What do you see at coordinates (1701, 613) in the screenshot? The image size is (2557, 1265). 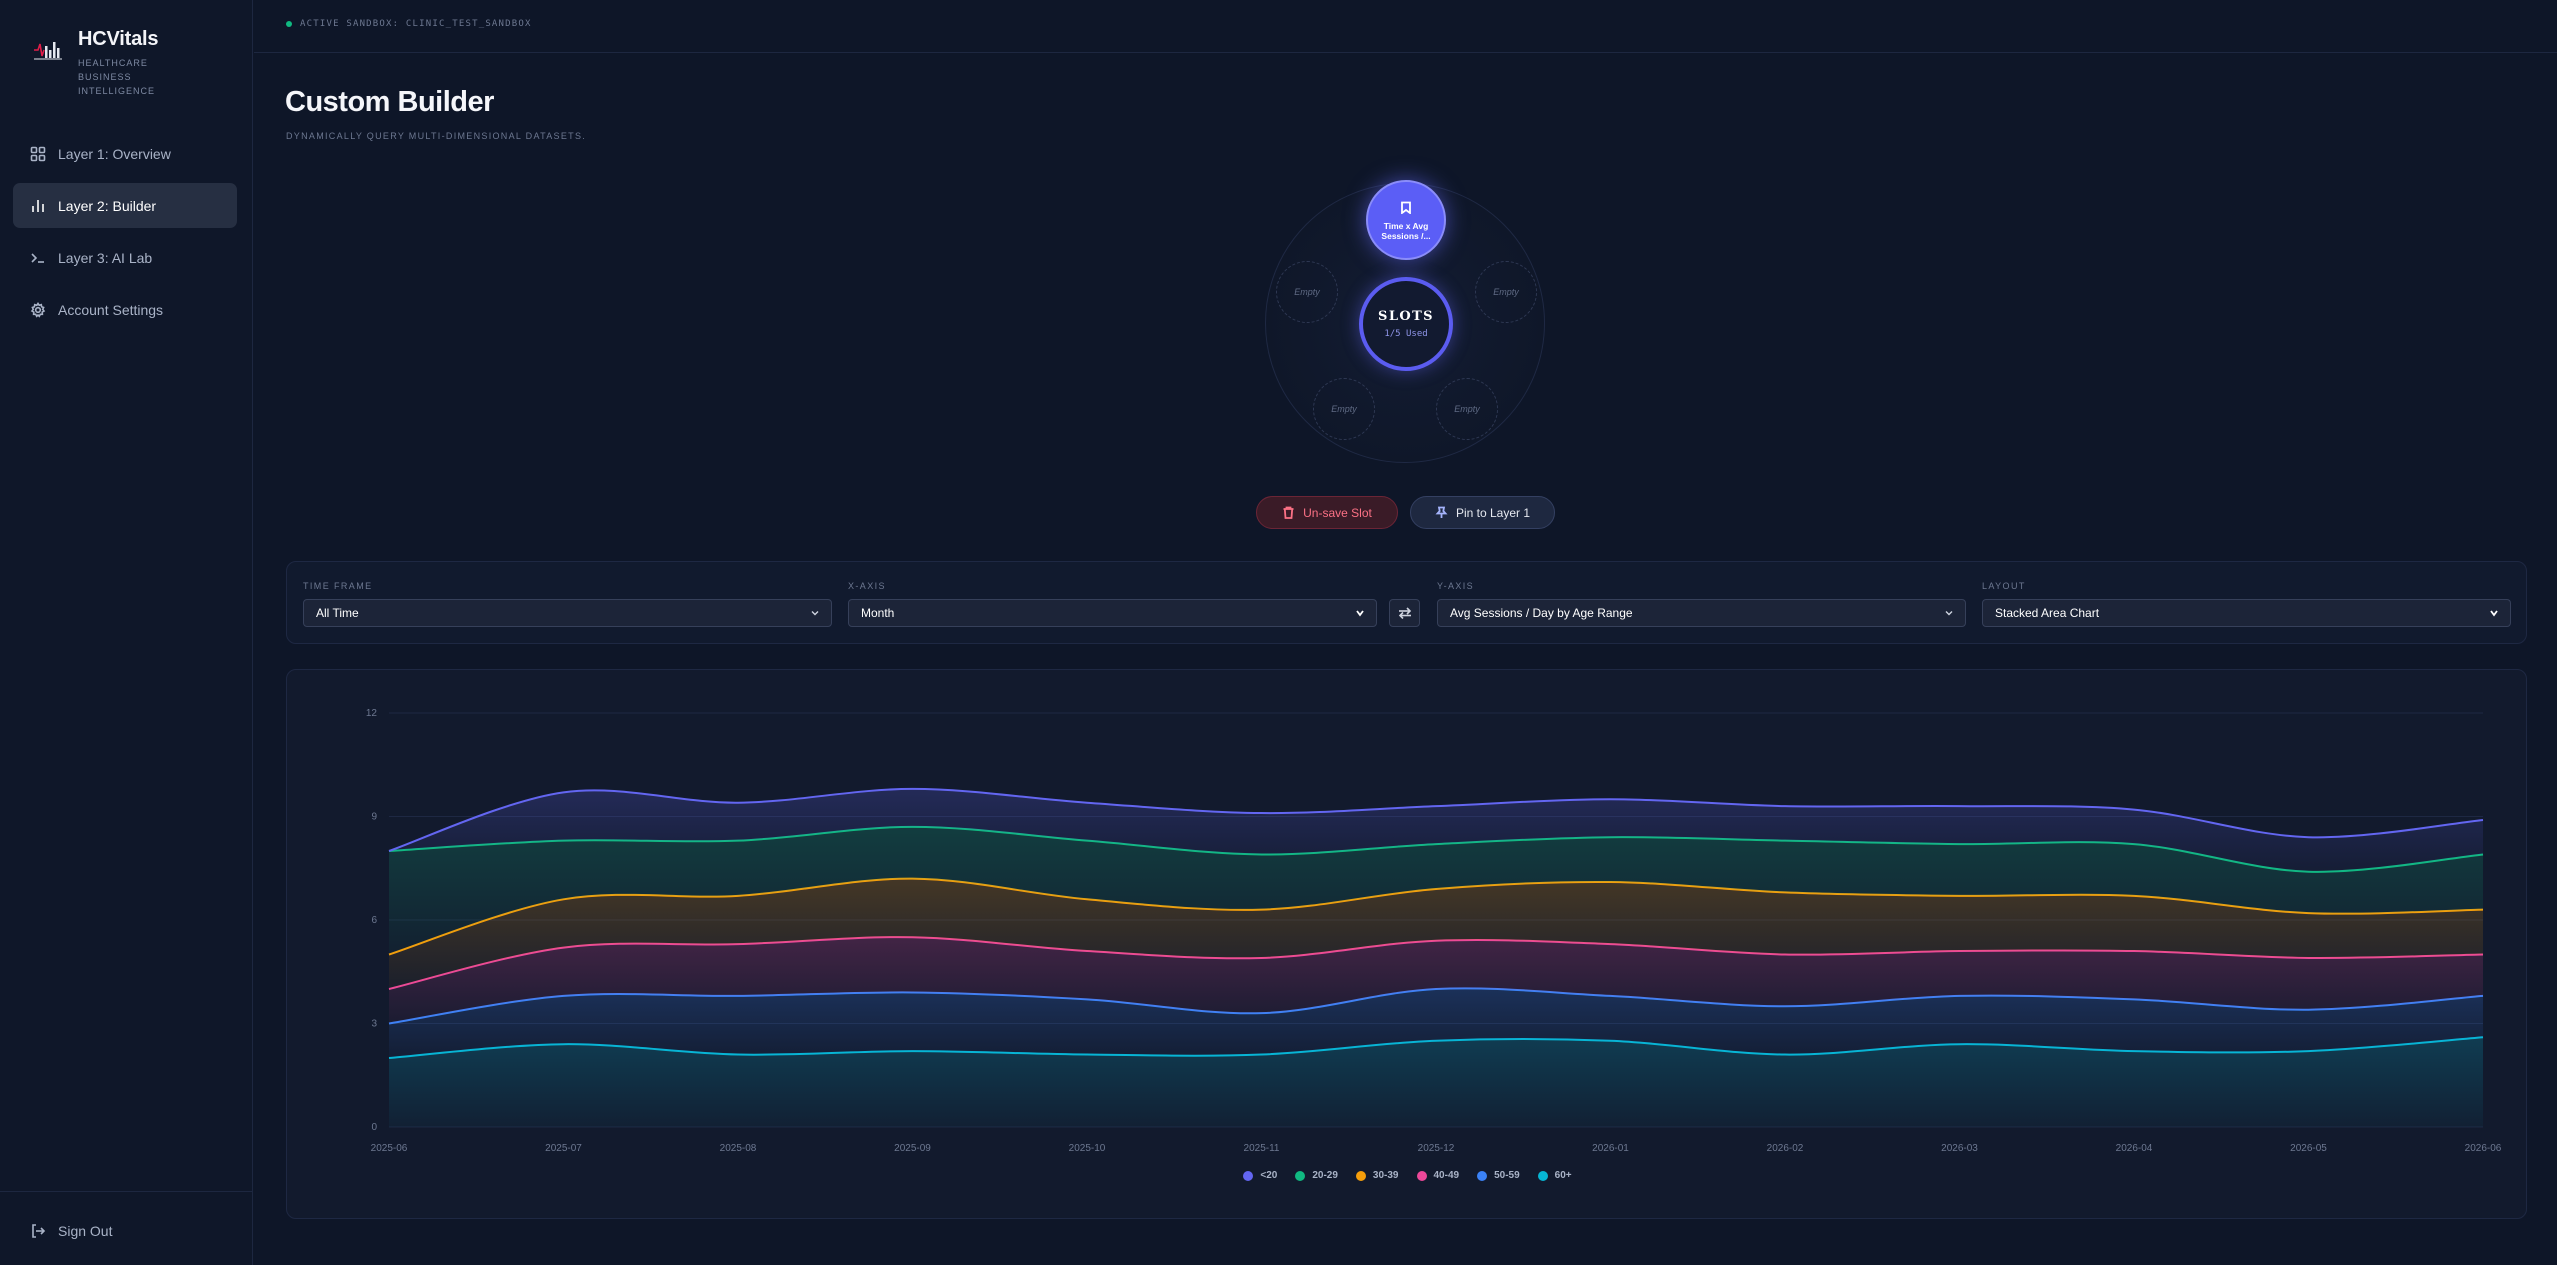 I see `y-axis-select: Avg Sessions / Day by Age Range` at bounding box center [1701, 613].